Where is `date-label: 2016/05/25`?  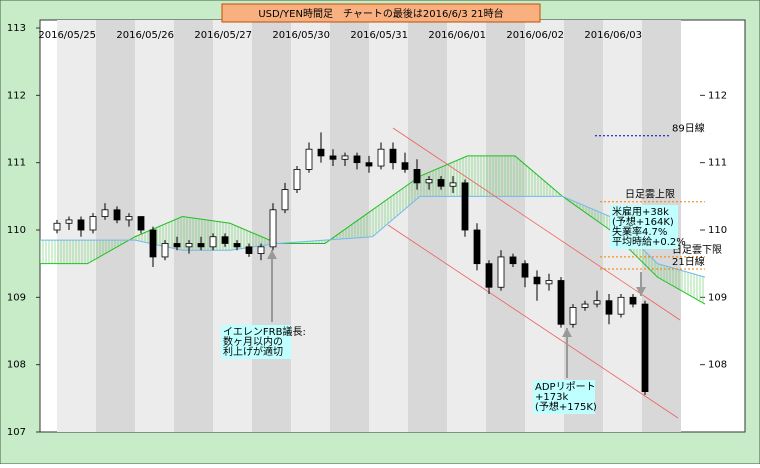 date-label: 2016/05/25 is located at coordinates (67, 35).